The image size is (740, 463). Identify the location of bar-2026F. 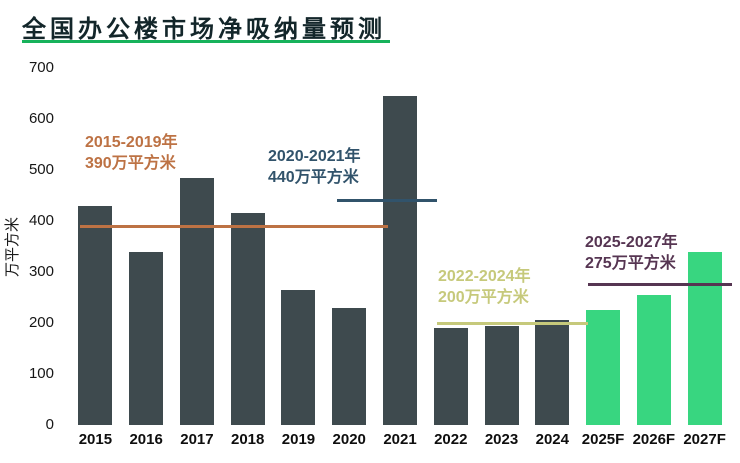
(653, 359).